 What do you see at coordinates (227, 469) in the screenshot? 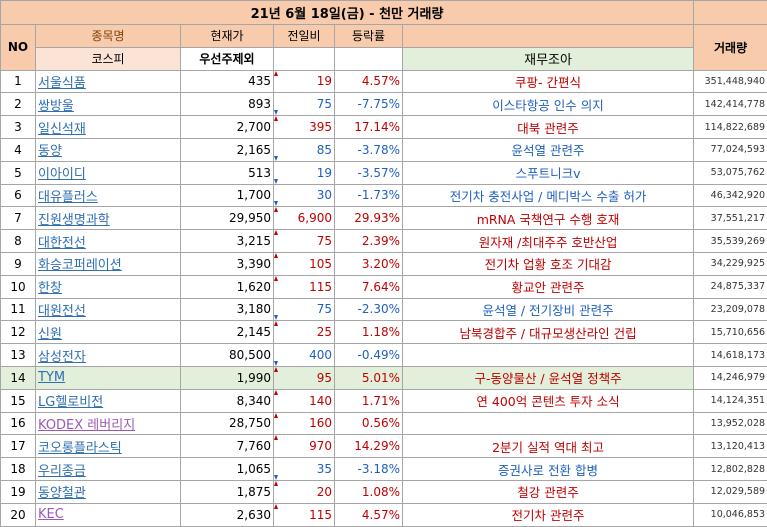
I see `current-price: 1,065` at bounding box center [227, 469].